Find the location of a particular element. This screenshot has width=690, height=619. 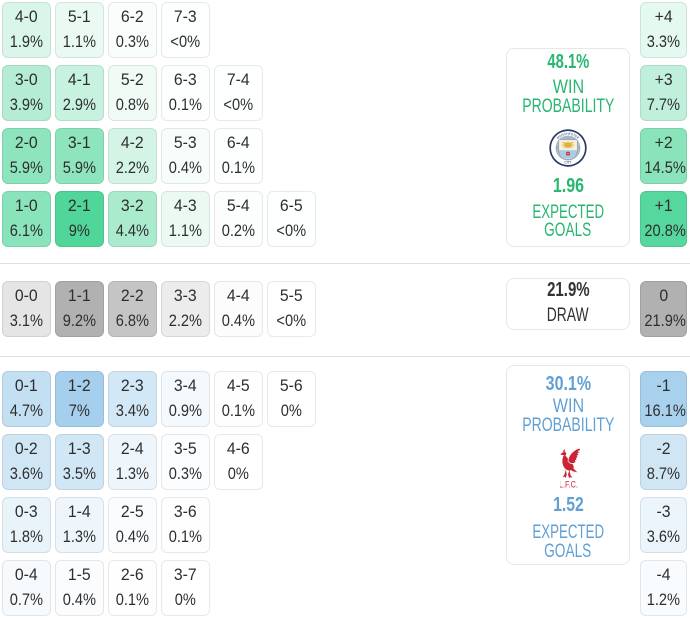

svg-text: CITY is located at coordinates (568, 162).